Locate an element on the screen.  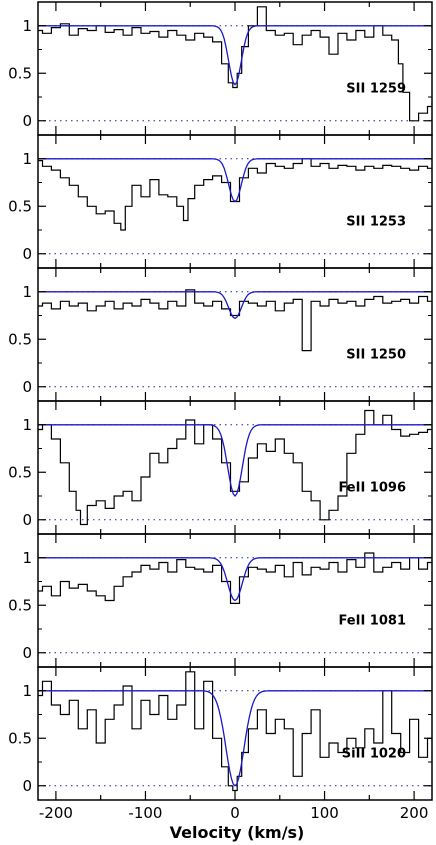
panel-label: SiII 1020 is located at coordinates (374, 753).